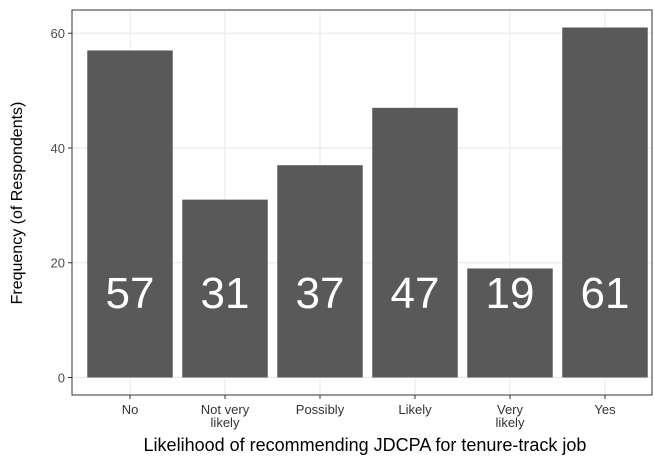 The width and height of the screenshot is (654, 456). I want to click on y-tick-label: 20, so click(58, 263).